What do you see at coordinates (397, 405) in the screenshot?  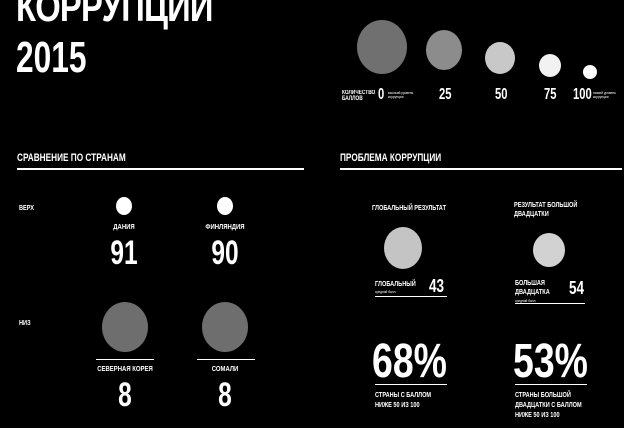 I see `global-caption-2: НИЖЕ 50 ИЗ 100` at bounding box center [397, 405].